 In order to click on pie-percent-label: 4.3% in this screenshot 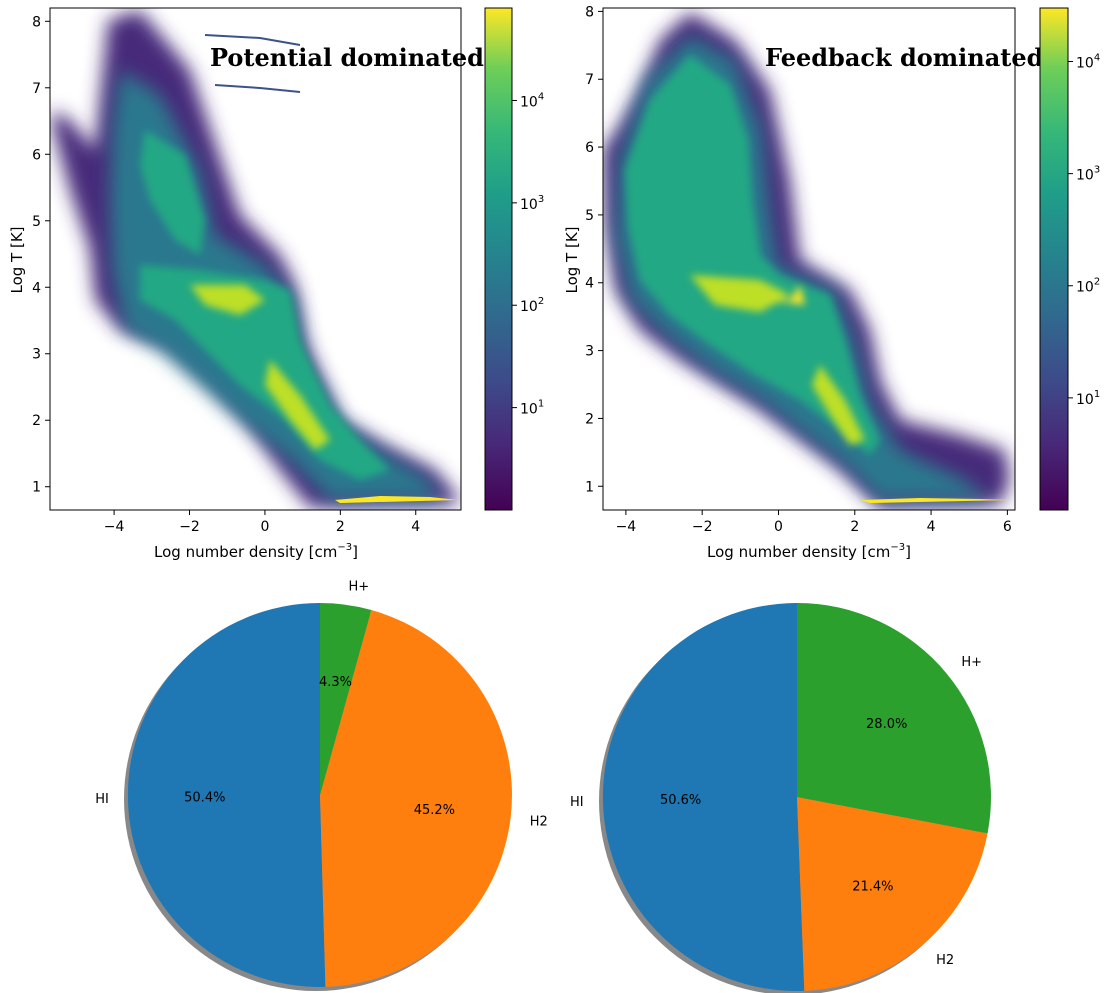, I will do `click(335, 682)`.